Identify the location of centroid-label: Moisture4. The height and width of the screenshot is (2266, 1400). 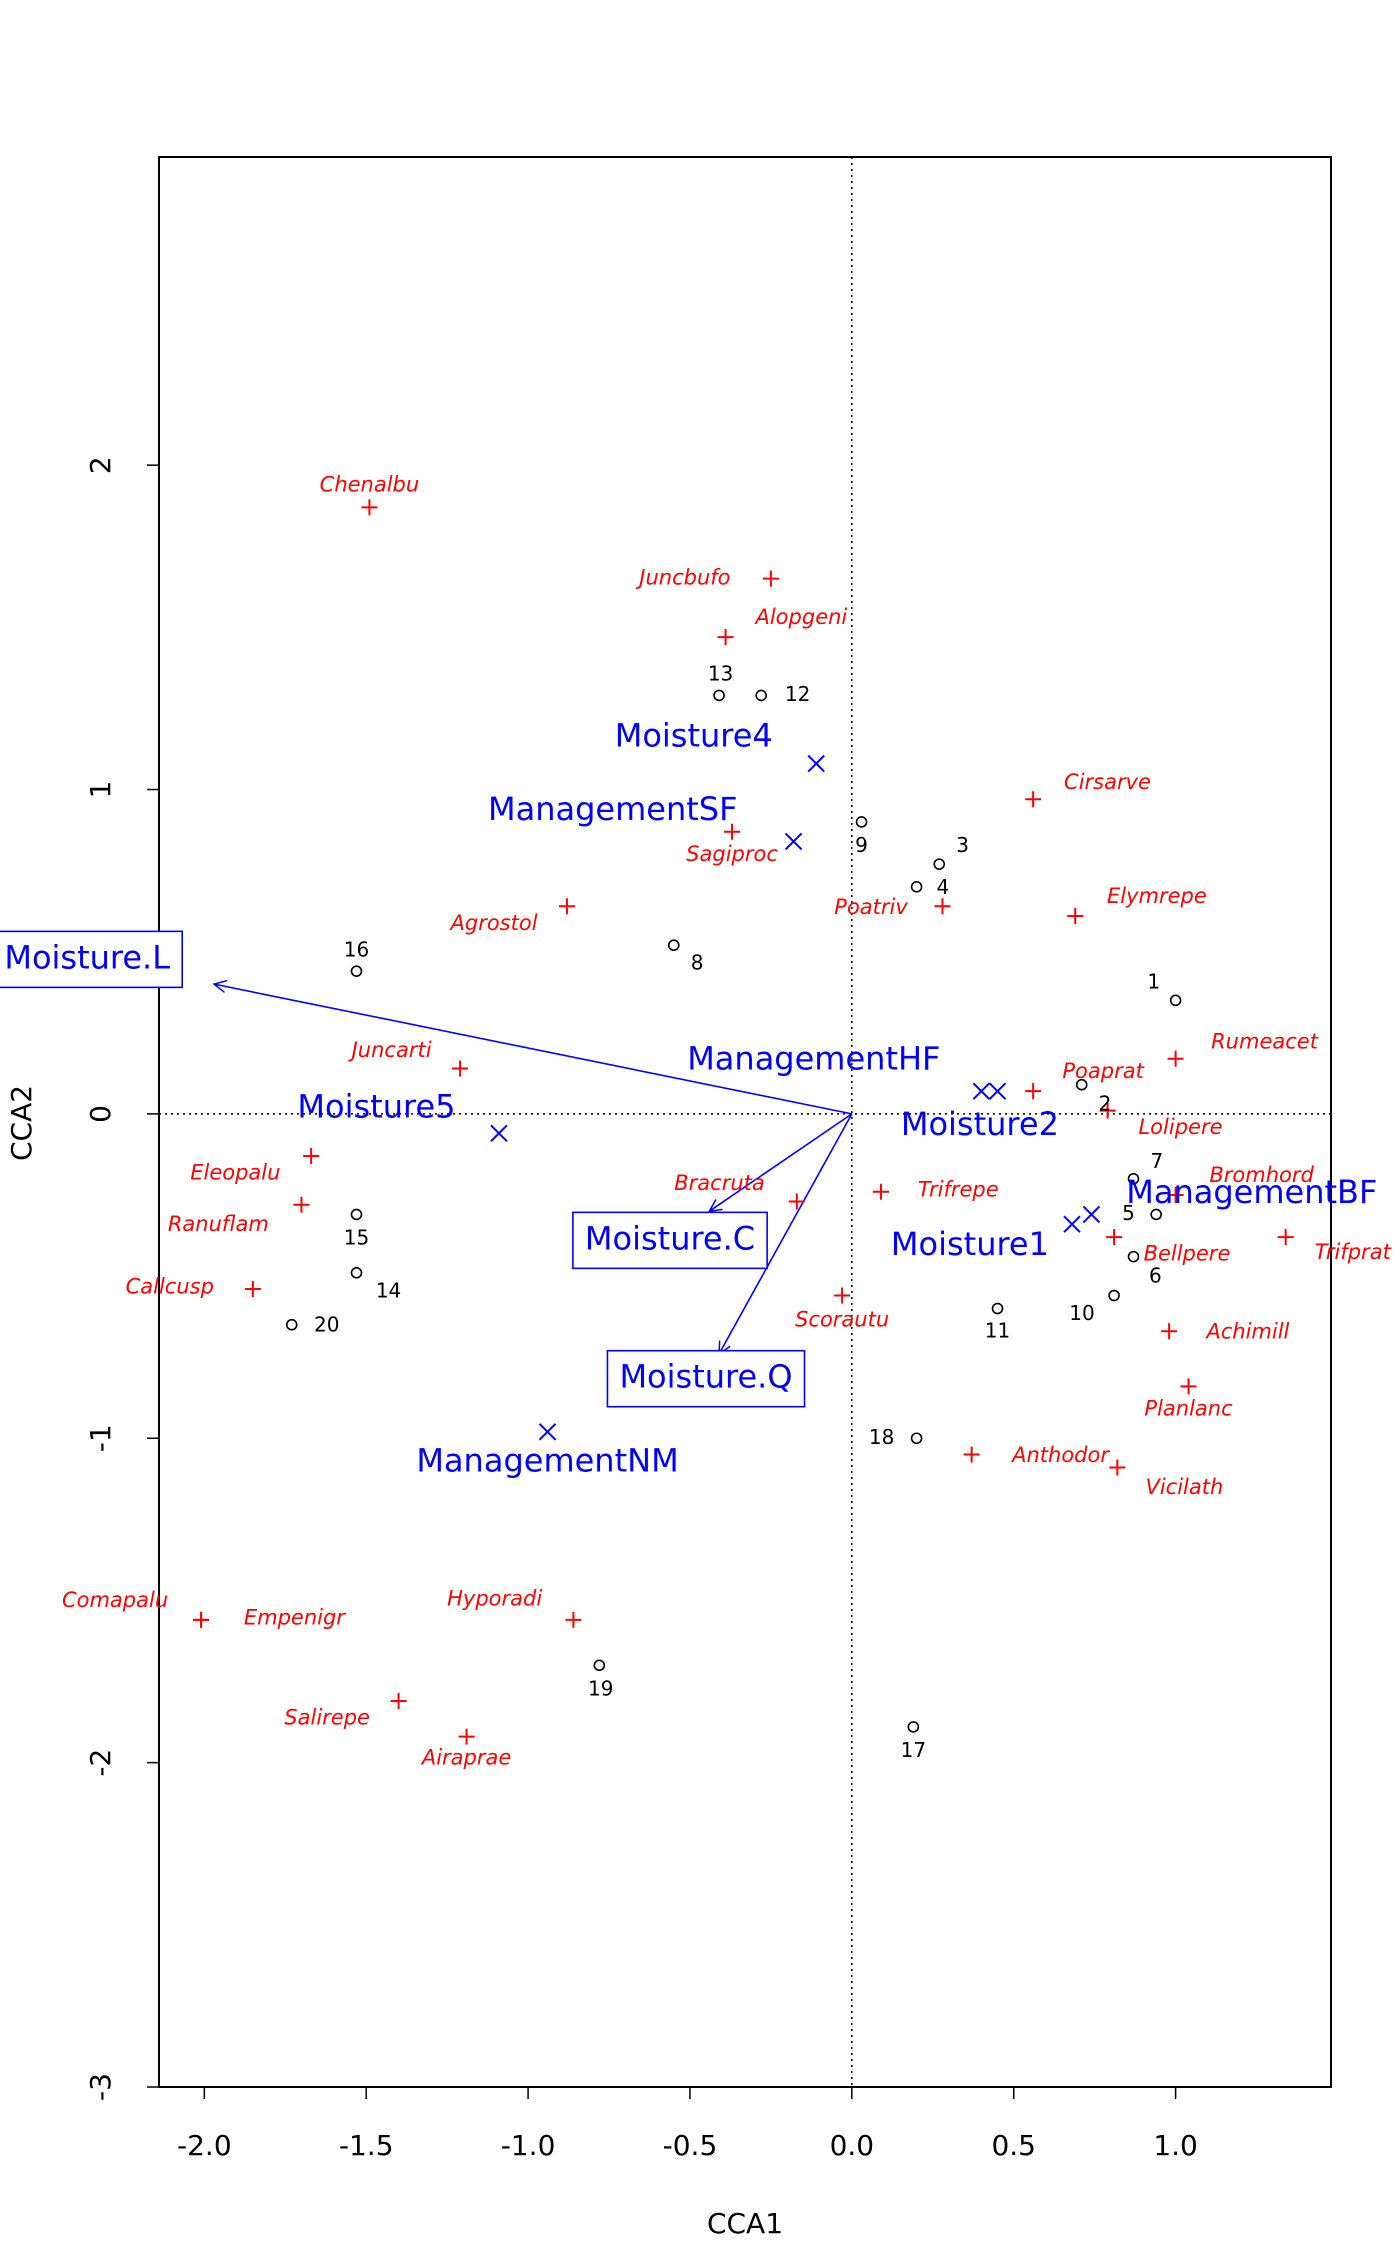
(694, 735).